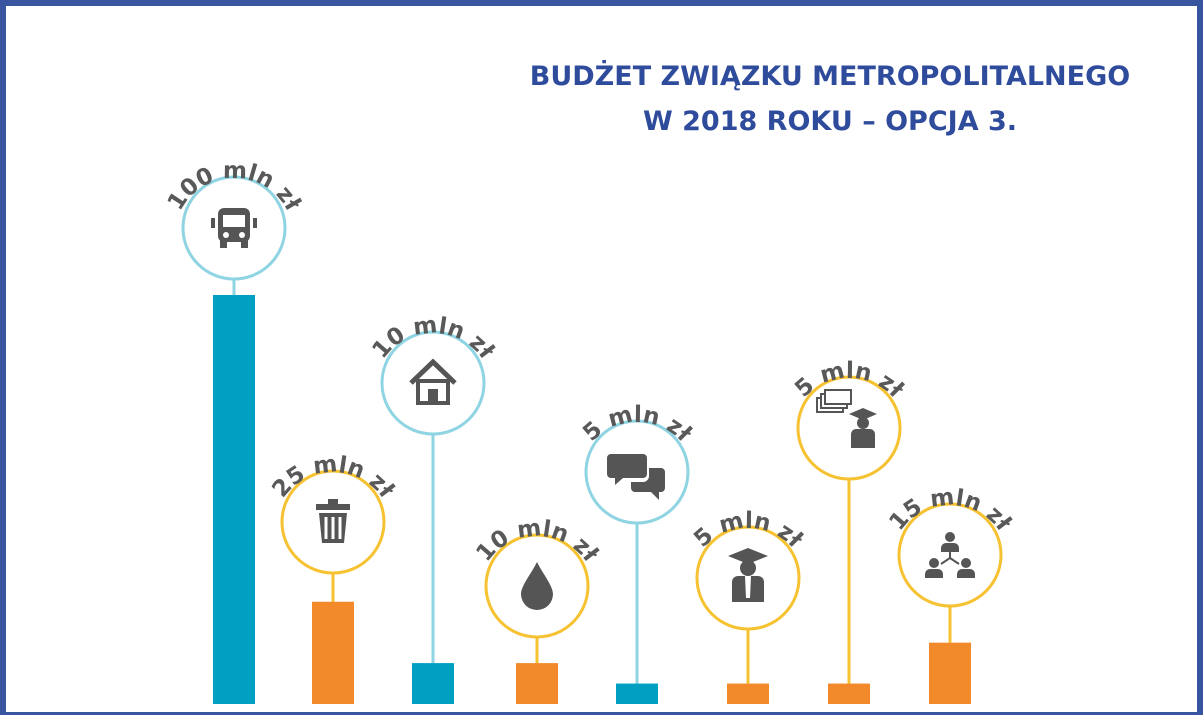  What do you see at coordinates (830, 76) in the screenshot?
I see `chart-title: BUDŻET ZWIĄZKU METROPOLITALNEGO` at bounding box center [830, 76].